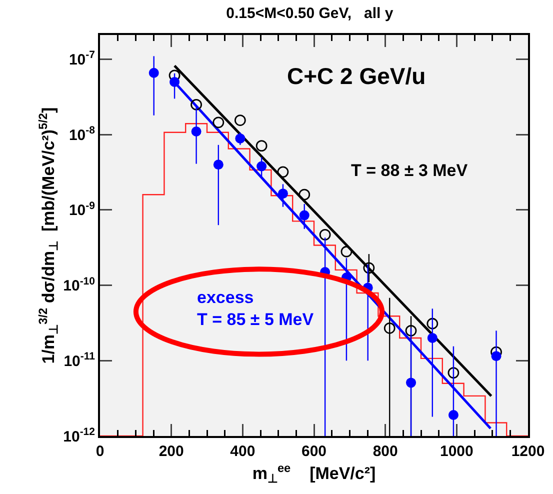  I want to click on y-tick-label: 10$^{-8}$, so click(82, 134).